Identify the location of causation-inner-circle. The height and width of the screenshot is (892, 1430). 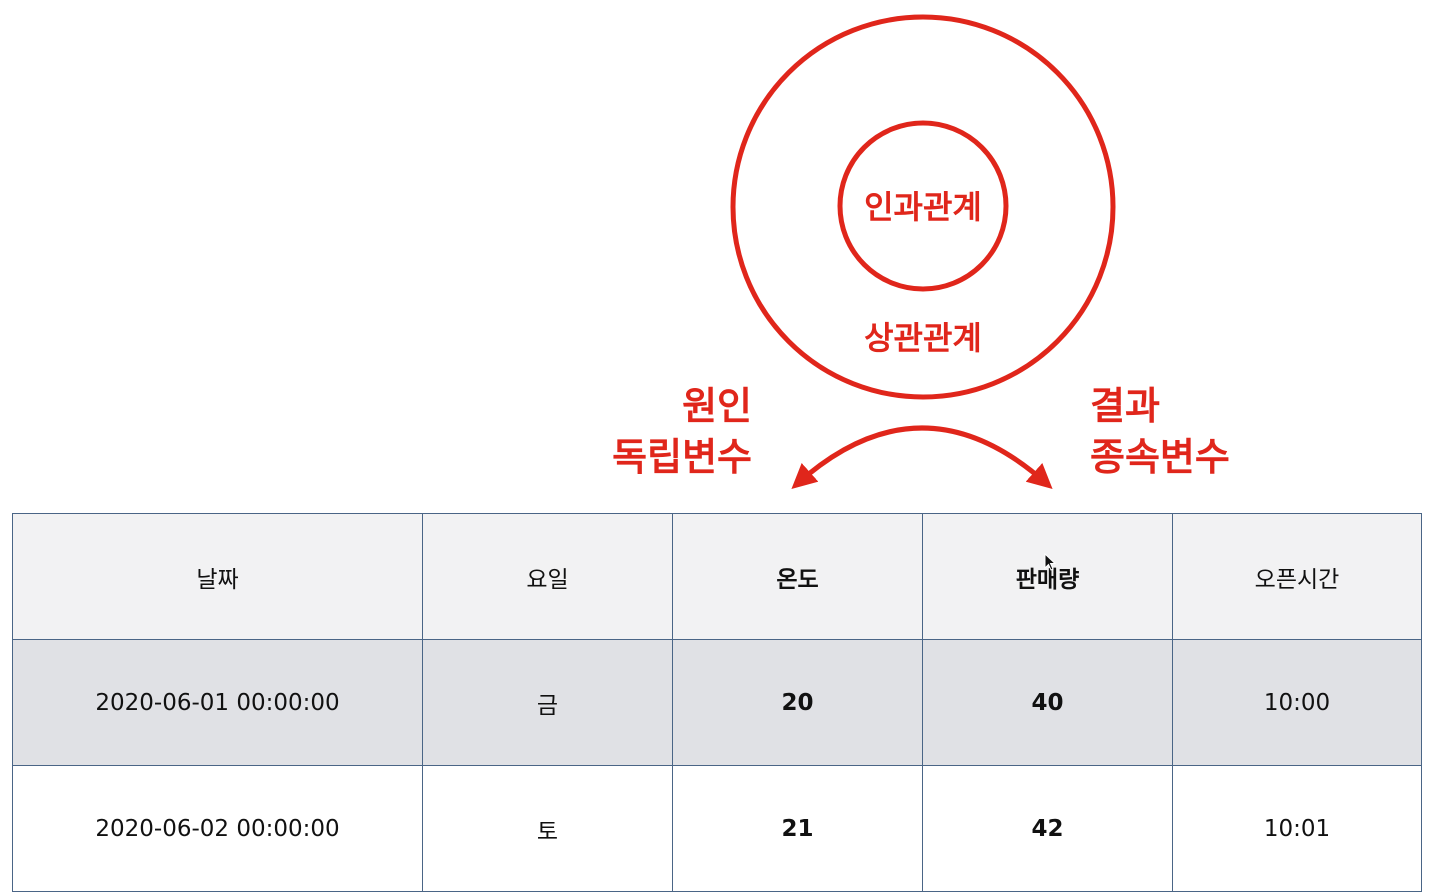
(923, 206).